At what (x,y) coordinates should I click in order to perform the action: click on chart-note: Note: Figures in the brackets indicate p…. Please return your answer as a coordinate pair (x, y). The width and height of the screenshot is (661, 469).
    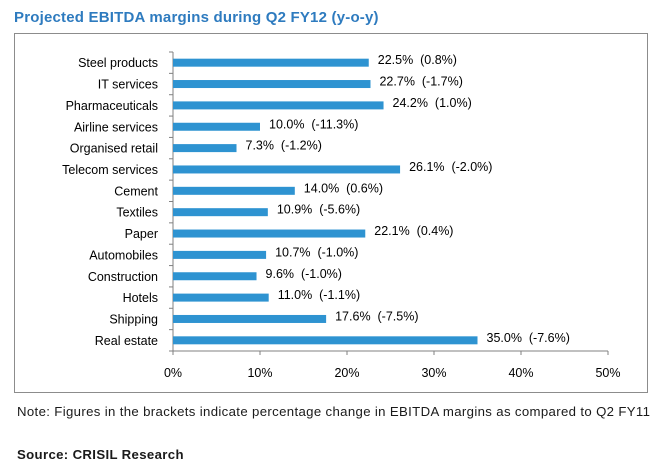
    Looking at the image, I should click on (334, 411).